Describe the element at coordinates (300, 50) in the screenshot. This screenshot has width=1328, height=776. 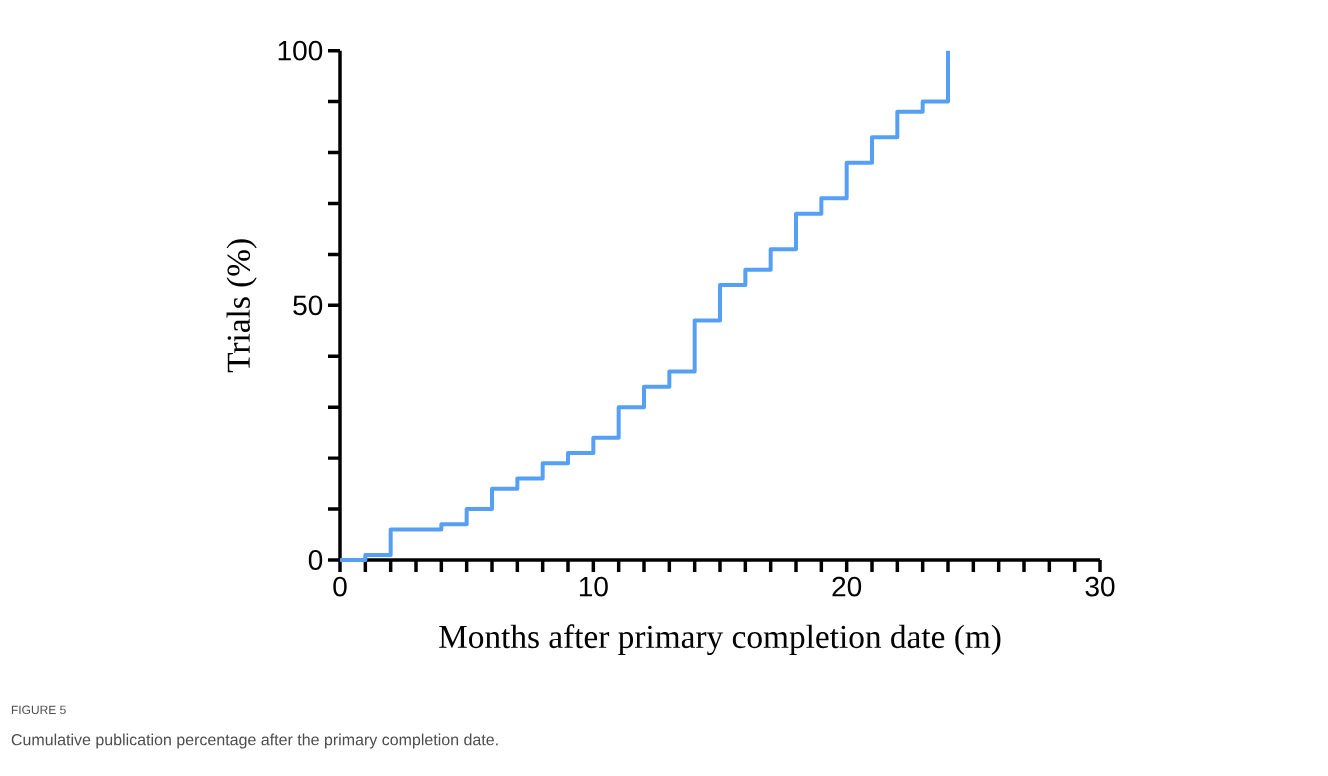
I see `y-tick-label: 100` at that location.